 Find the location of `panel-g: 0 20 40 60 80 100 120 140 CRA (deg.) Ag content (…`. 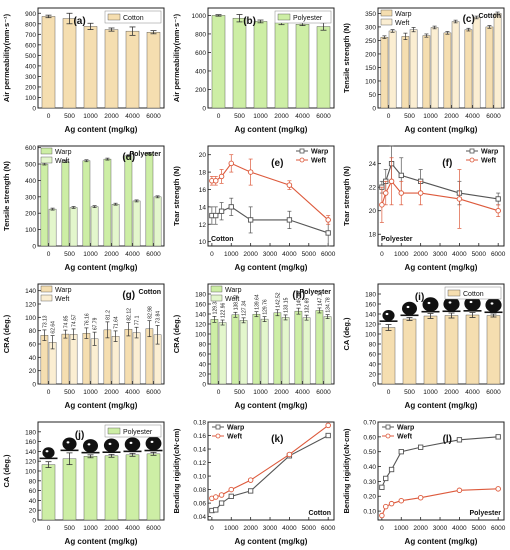

panel-g: 0 20 40 60 80 100 120 140 CRA (deg.) Ag content (… is located at coordinates (83, 346).